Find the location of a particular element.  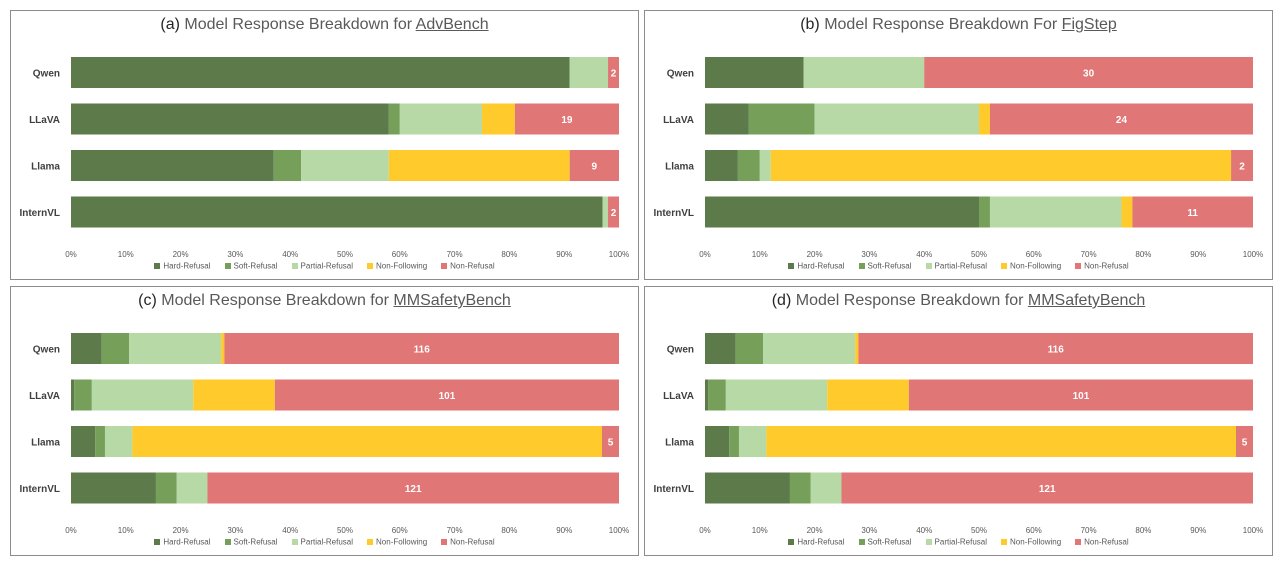

x-tick-label: 50% is located at coordinates (979, 254).